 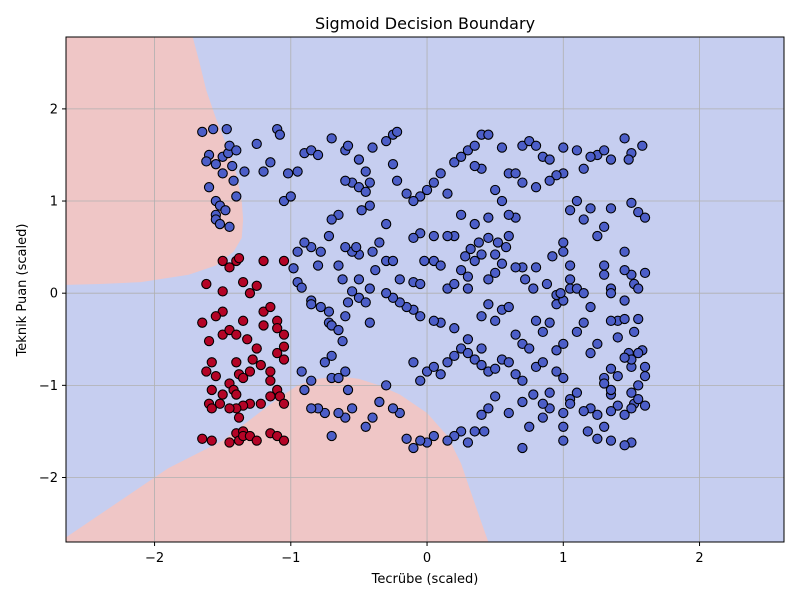 I want to click on y-tick-label: 1, so click(x=54, y=202).